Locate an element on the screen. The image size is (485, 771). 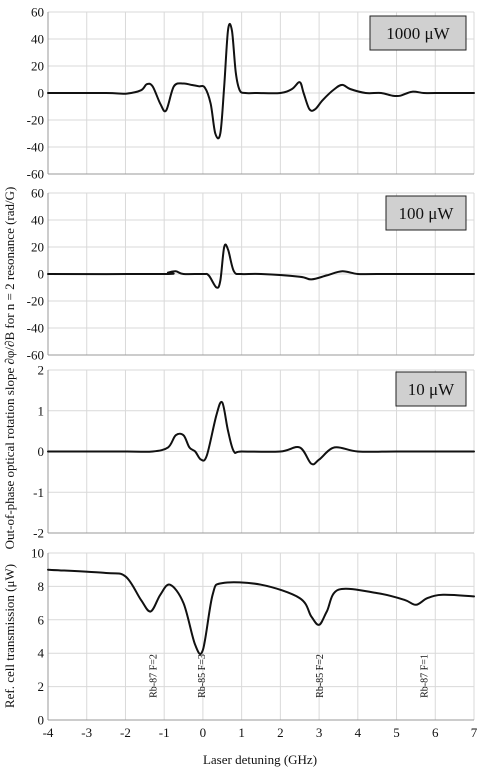
resonance-label: Rb-85 F=3 is located at coordinates (202, 676).